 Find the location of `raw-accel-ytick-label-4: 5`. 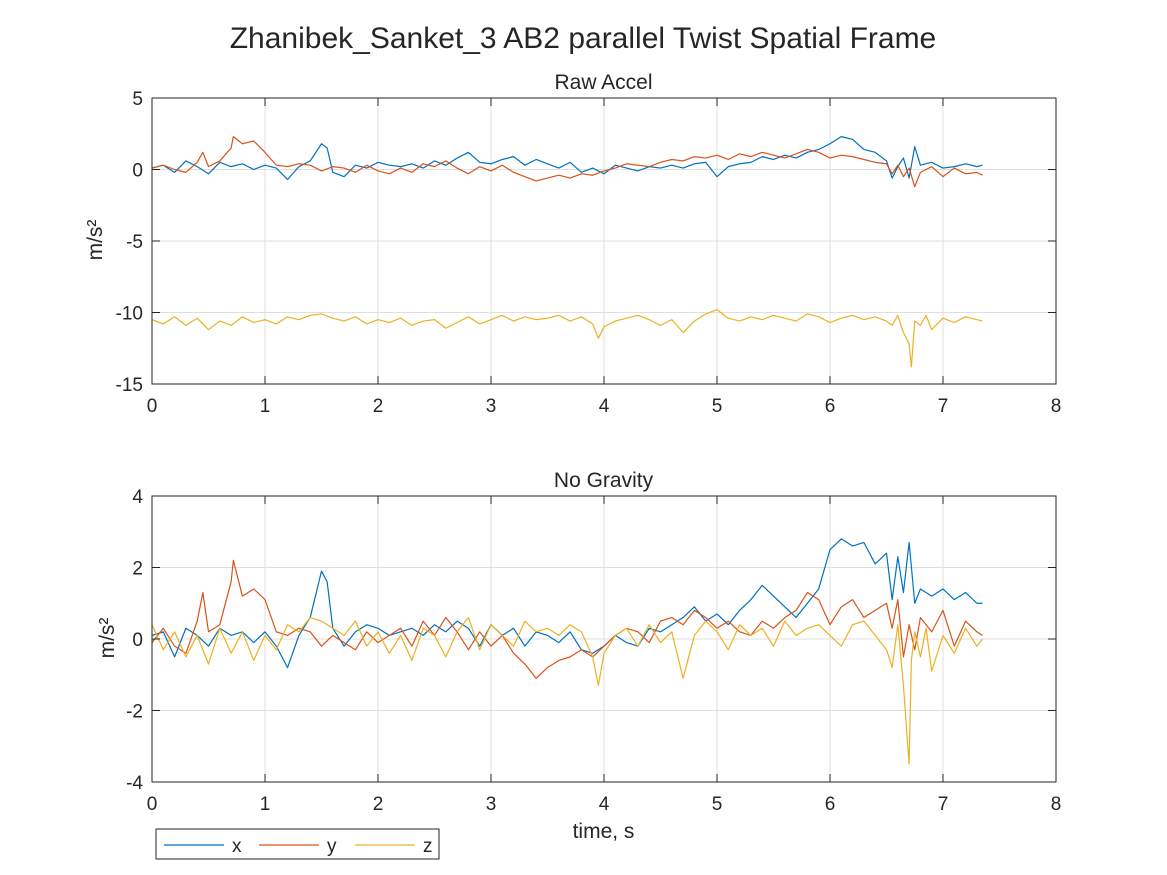

raw-accel-ytick-label-4: 5 is located at coordinates (137, 99).